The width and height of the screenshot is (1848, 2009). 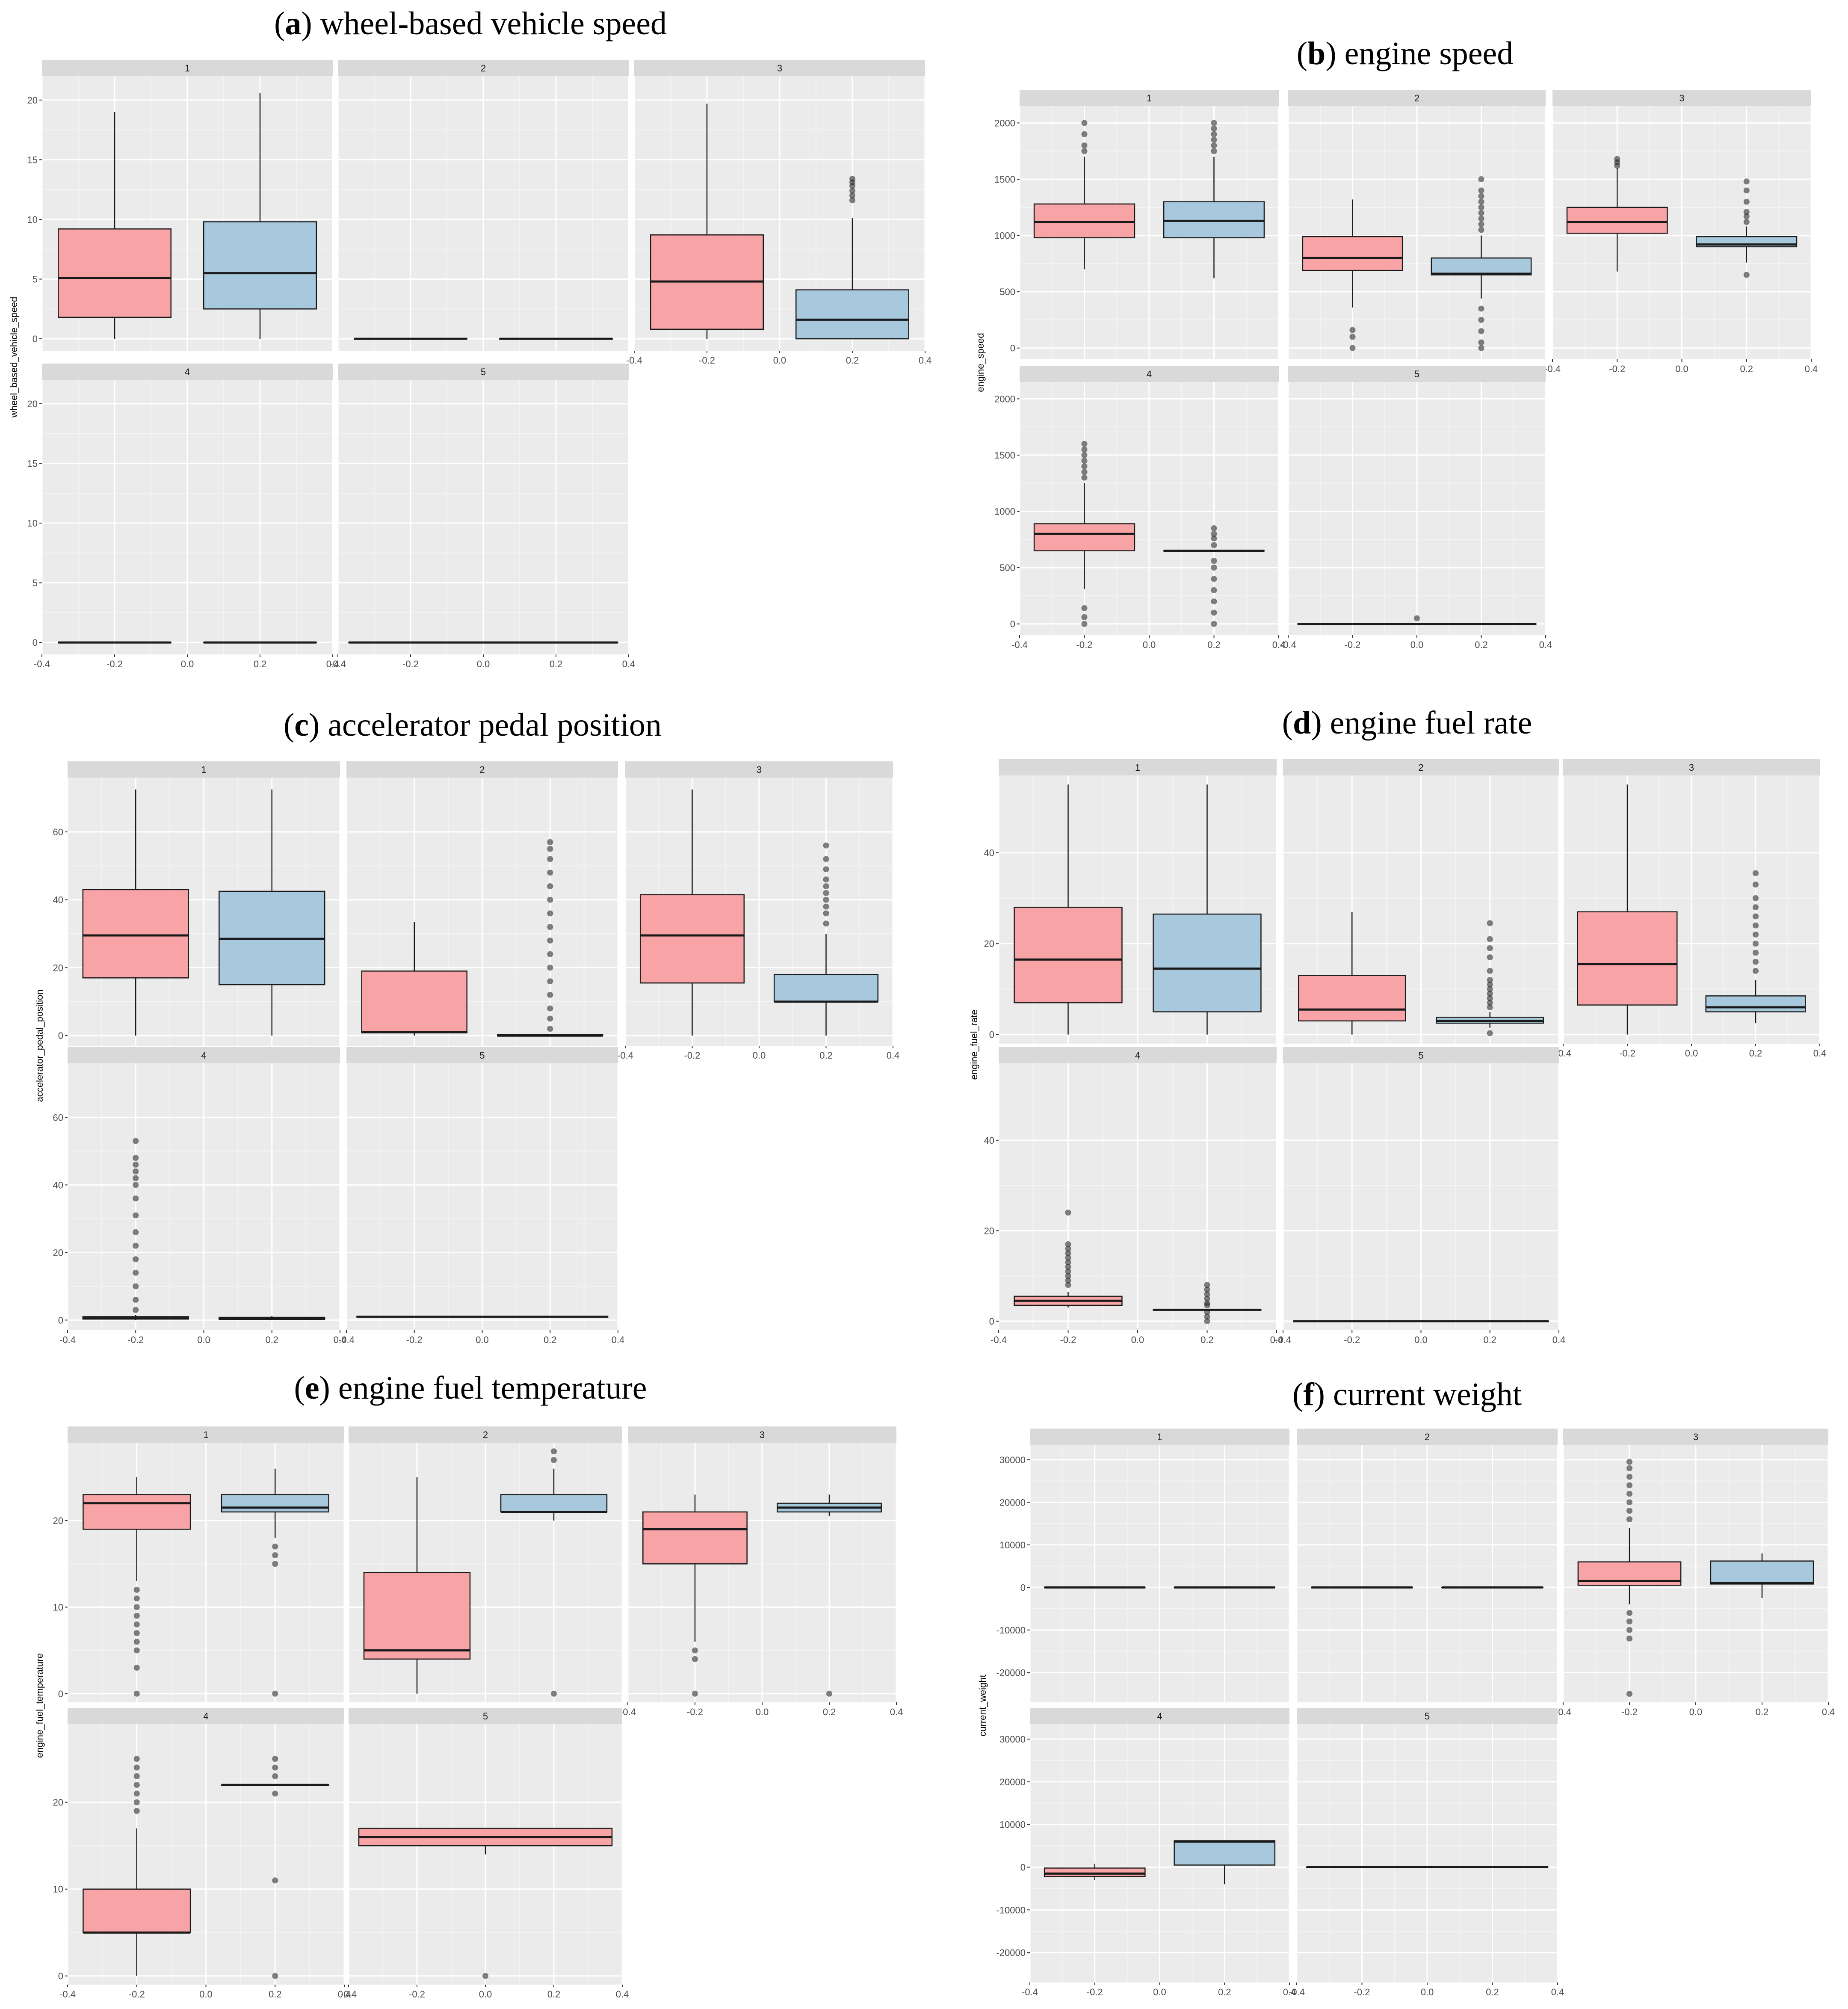 I want to click on facet-4: 4 0 5 10 15 20 -0.4 -0.2 0.0 0.2 0.4, so click(x=183, y=517).